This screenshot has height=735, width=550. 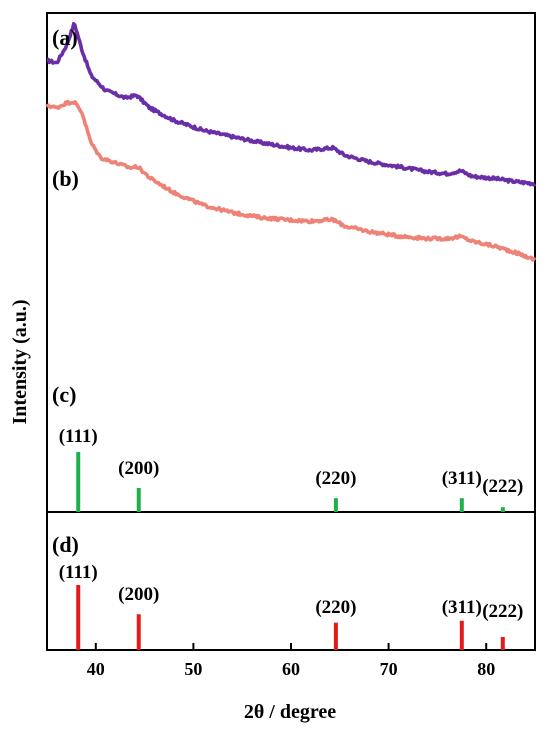 What do you see at coordinates (96, 669) in the screenshot?
I see `x-tick-label-40: 40` at bounding box center [96, 669].